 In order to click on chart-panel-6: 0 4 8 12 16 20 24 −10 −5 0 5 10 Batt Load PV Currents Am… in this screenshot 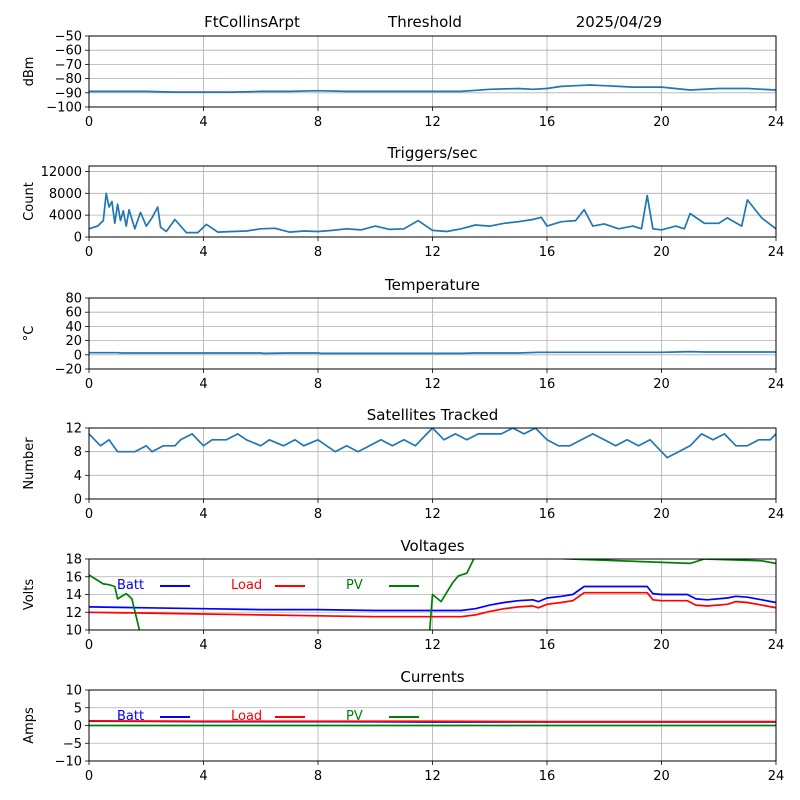, I will do `click(403, 726)`.